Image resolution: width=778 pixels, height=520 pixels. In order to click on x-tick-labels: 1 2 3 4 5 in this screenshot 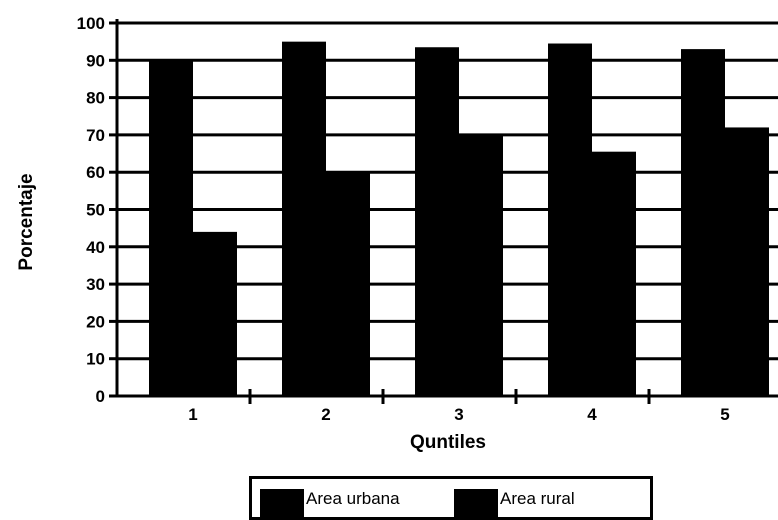, I will do `click(458, 414)`.